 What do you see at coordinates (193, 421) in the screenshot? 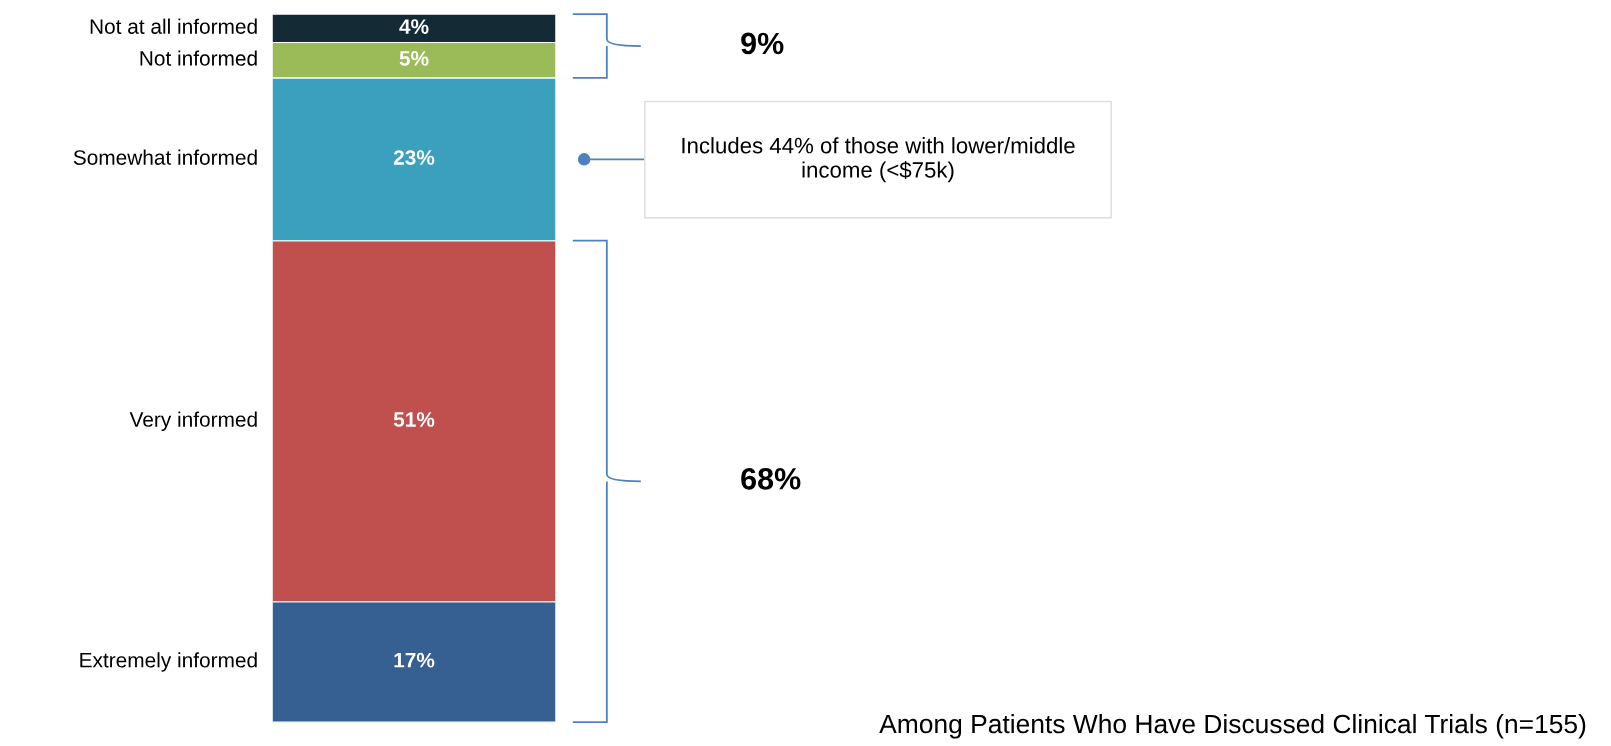
I see `series-label: Very informed` at bounding box center [193, 421].